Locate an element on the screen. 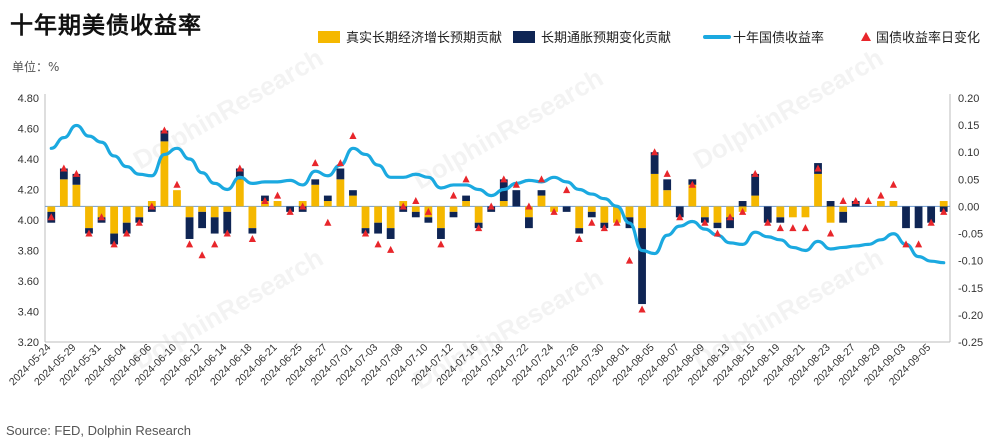 This screenshot has width=1000, height=444. legend: 真实长期经济增长预期贡献 长期通胀预期变化贡献 十年国债收益率 国债收益率日变化 is located at coordinates (649, 38).